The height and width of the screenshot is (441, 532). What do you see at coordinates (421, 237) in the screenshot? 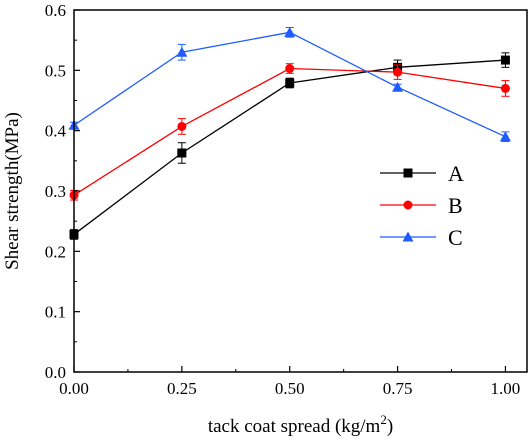
I see `legend-item-C: C` at bounding box center [421, 237].